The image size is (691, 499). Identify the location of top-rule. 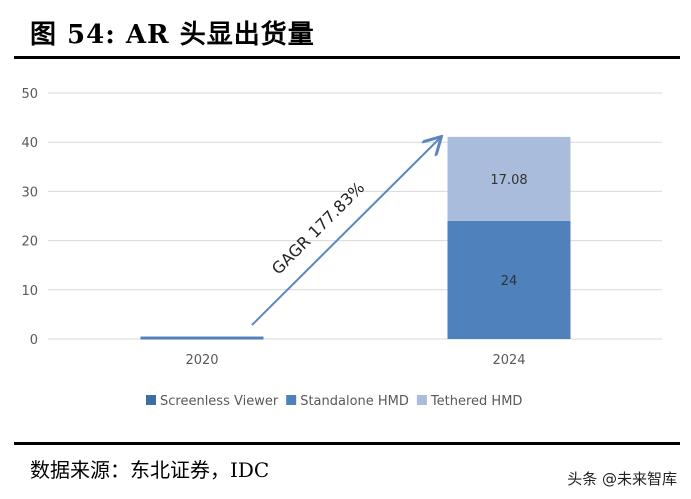
(347, 57).